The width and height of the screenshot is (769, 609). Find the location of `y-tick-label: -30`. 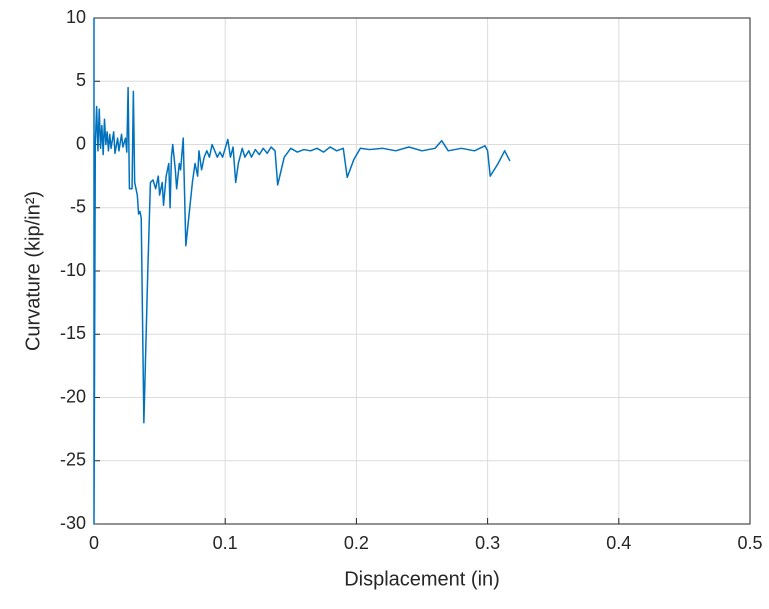

y-tick-label: -30 is located at coordinates (73, 523).